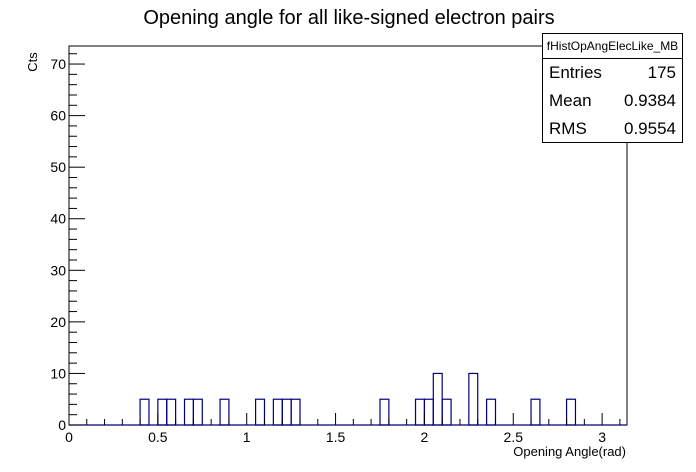  Describe the element at coordinates (650, 128) in the screenshot. I see `stats-rms-value: 0.9554` at that location.